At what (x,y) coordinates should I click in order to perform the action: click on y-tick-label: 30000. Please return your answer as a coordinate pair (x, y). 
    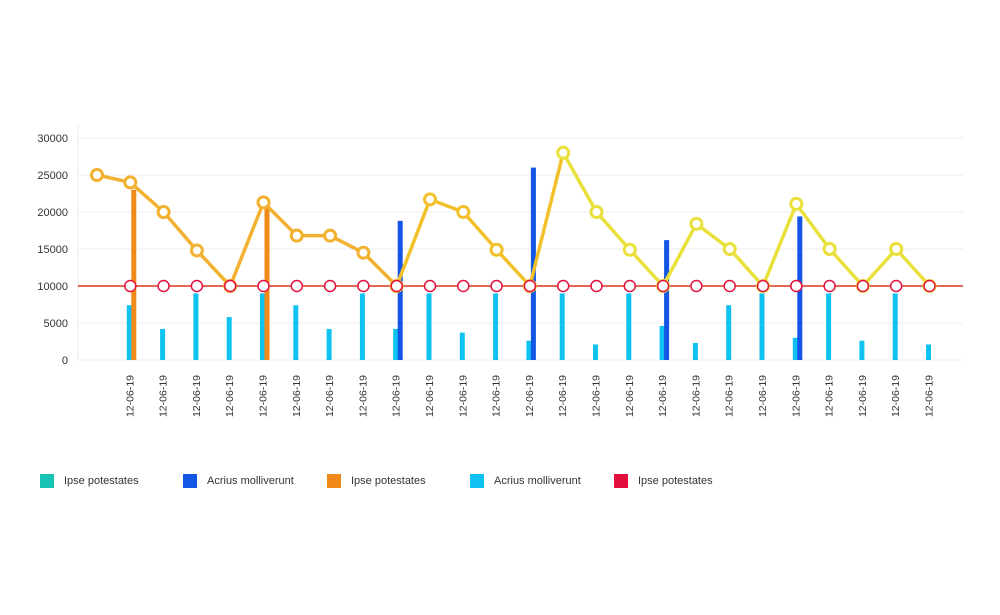
    Looking at the image, I should click on (52, 139).